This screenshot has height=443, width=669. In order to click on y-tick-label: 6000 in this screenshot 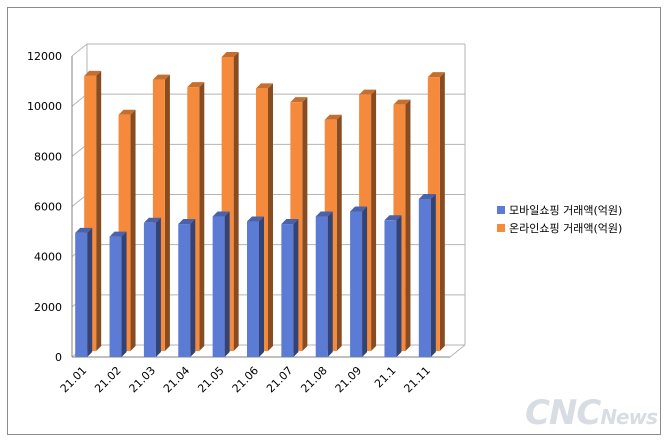, I will do `click(48, 207)`.